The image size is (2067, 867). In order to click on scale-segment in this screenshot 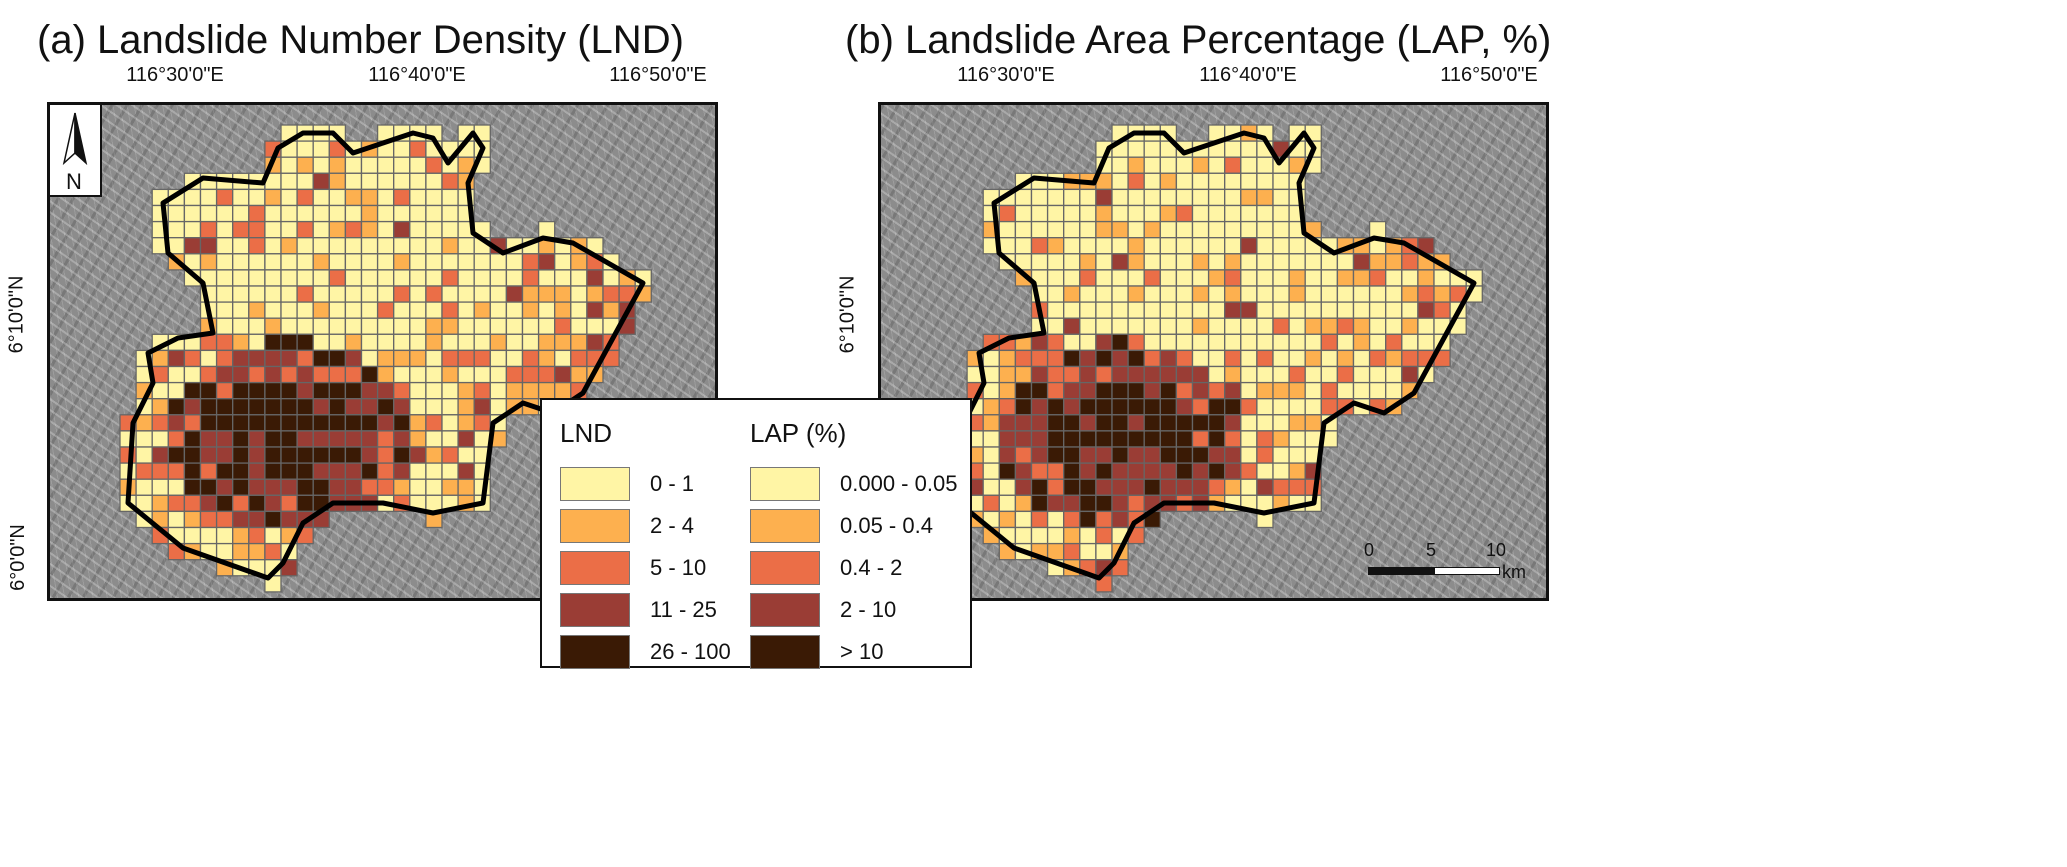, I will do `click(1467, 571)`.